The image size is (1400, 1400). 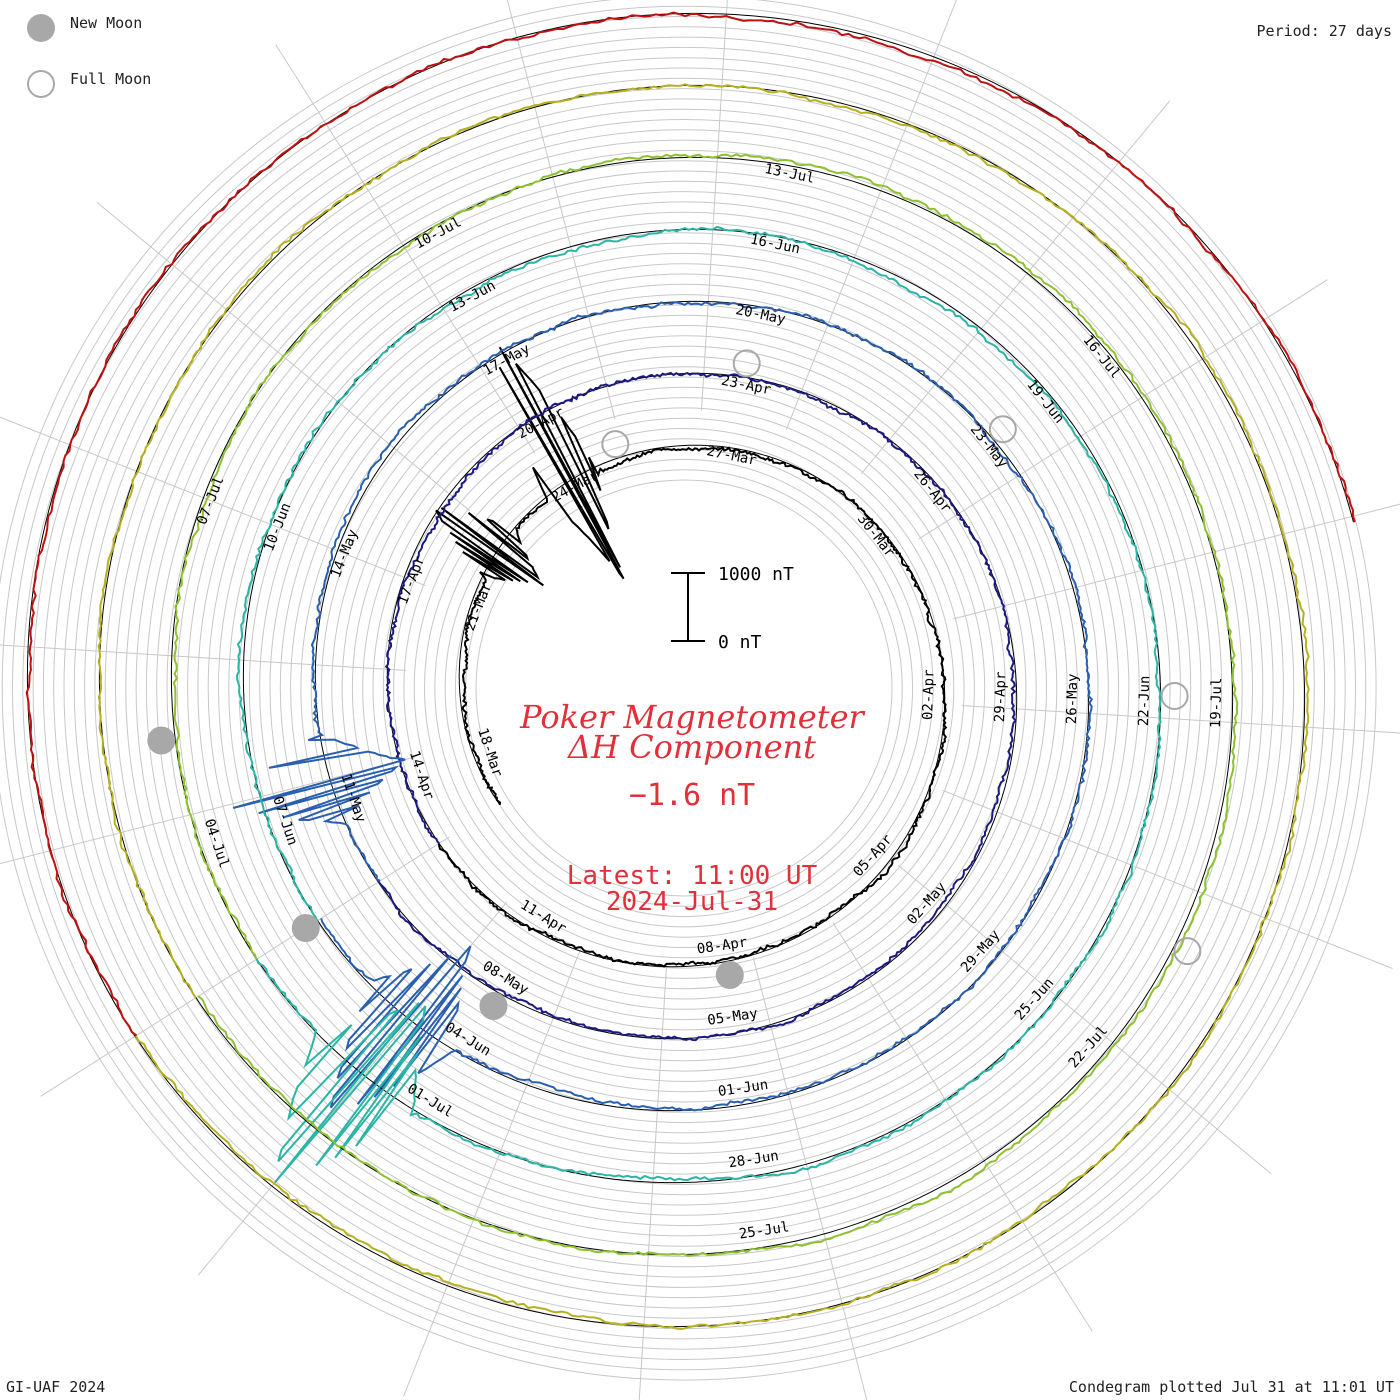 What do you see at coordinates (41, 28) in the screenshot?
I see `new-moon-legend-icon` at bounding box center [41, 28].